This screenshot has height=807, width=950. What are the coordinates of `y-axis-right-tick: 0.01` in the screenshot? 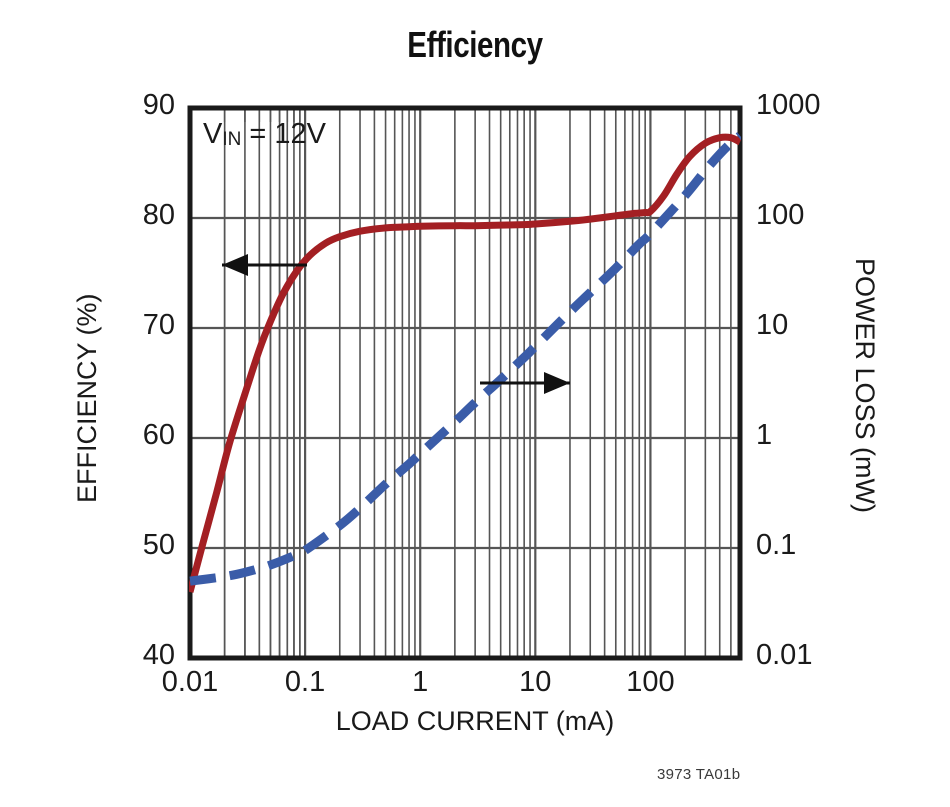 It's located at (784, 655).